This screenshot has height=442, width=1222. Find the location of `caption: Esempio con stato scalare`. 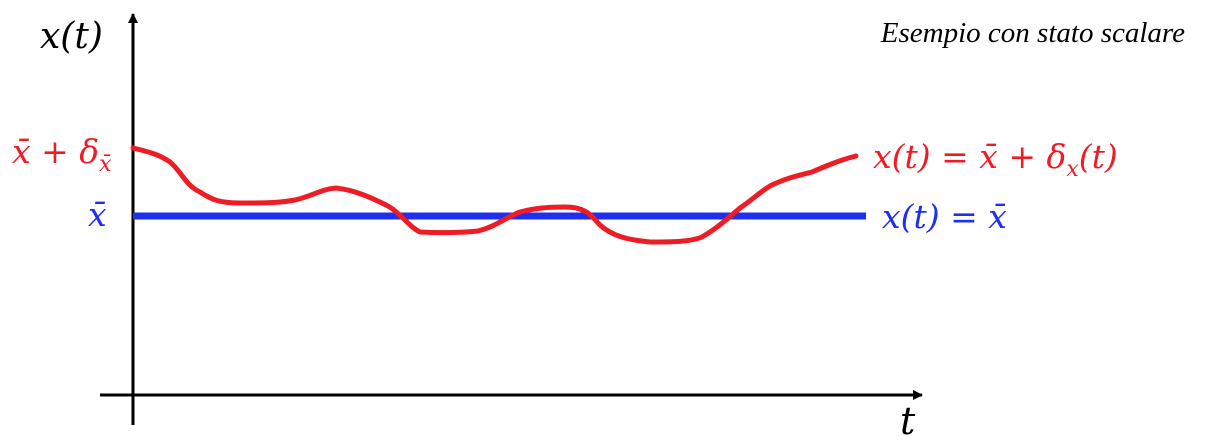

caption: Esempio con stato scalare is located at coordinates (1032, 33).